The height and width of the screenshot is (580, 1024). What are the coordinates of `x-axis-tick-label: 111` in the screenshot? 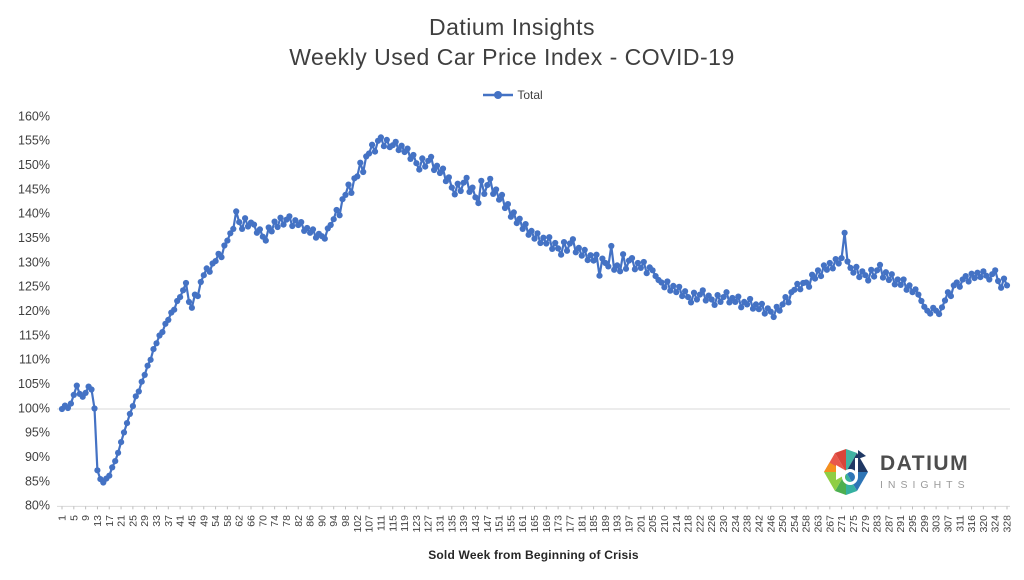 It's located at (381, 523).